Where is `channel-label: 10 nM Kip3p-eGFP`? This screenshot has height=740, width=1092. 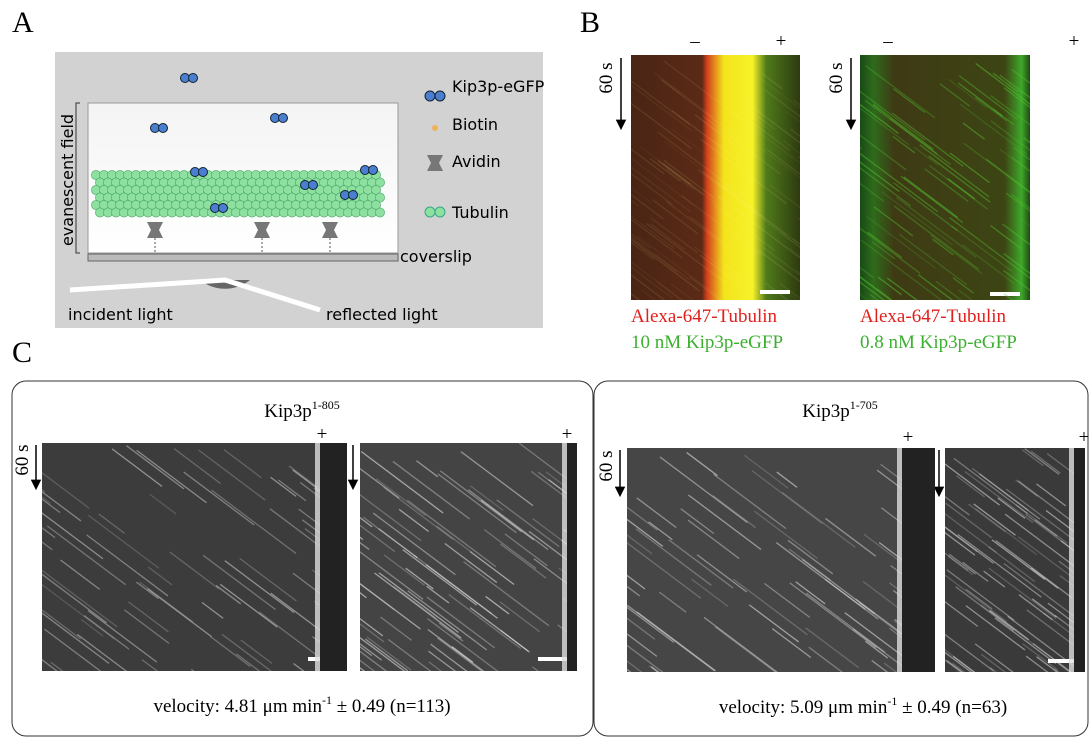
channel-label: 10 nM Kip3p-eGFP is located at coordinates (707, 342).